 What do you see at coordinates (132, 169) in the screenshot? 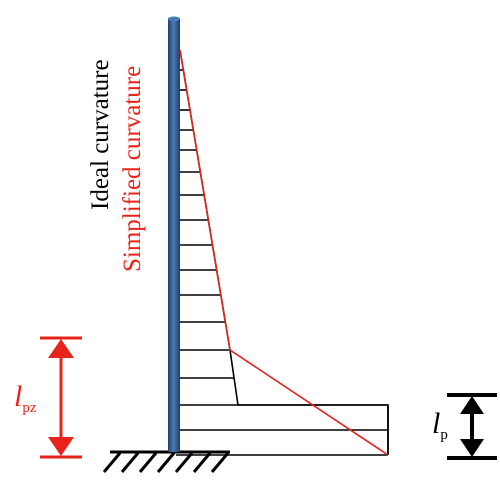
I see `simplified-curvature-label: Simplified curvature` at bounding box center [132, 169].